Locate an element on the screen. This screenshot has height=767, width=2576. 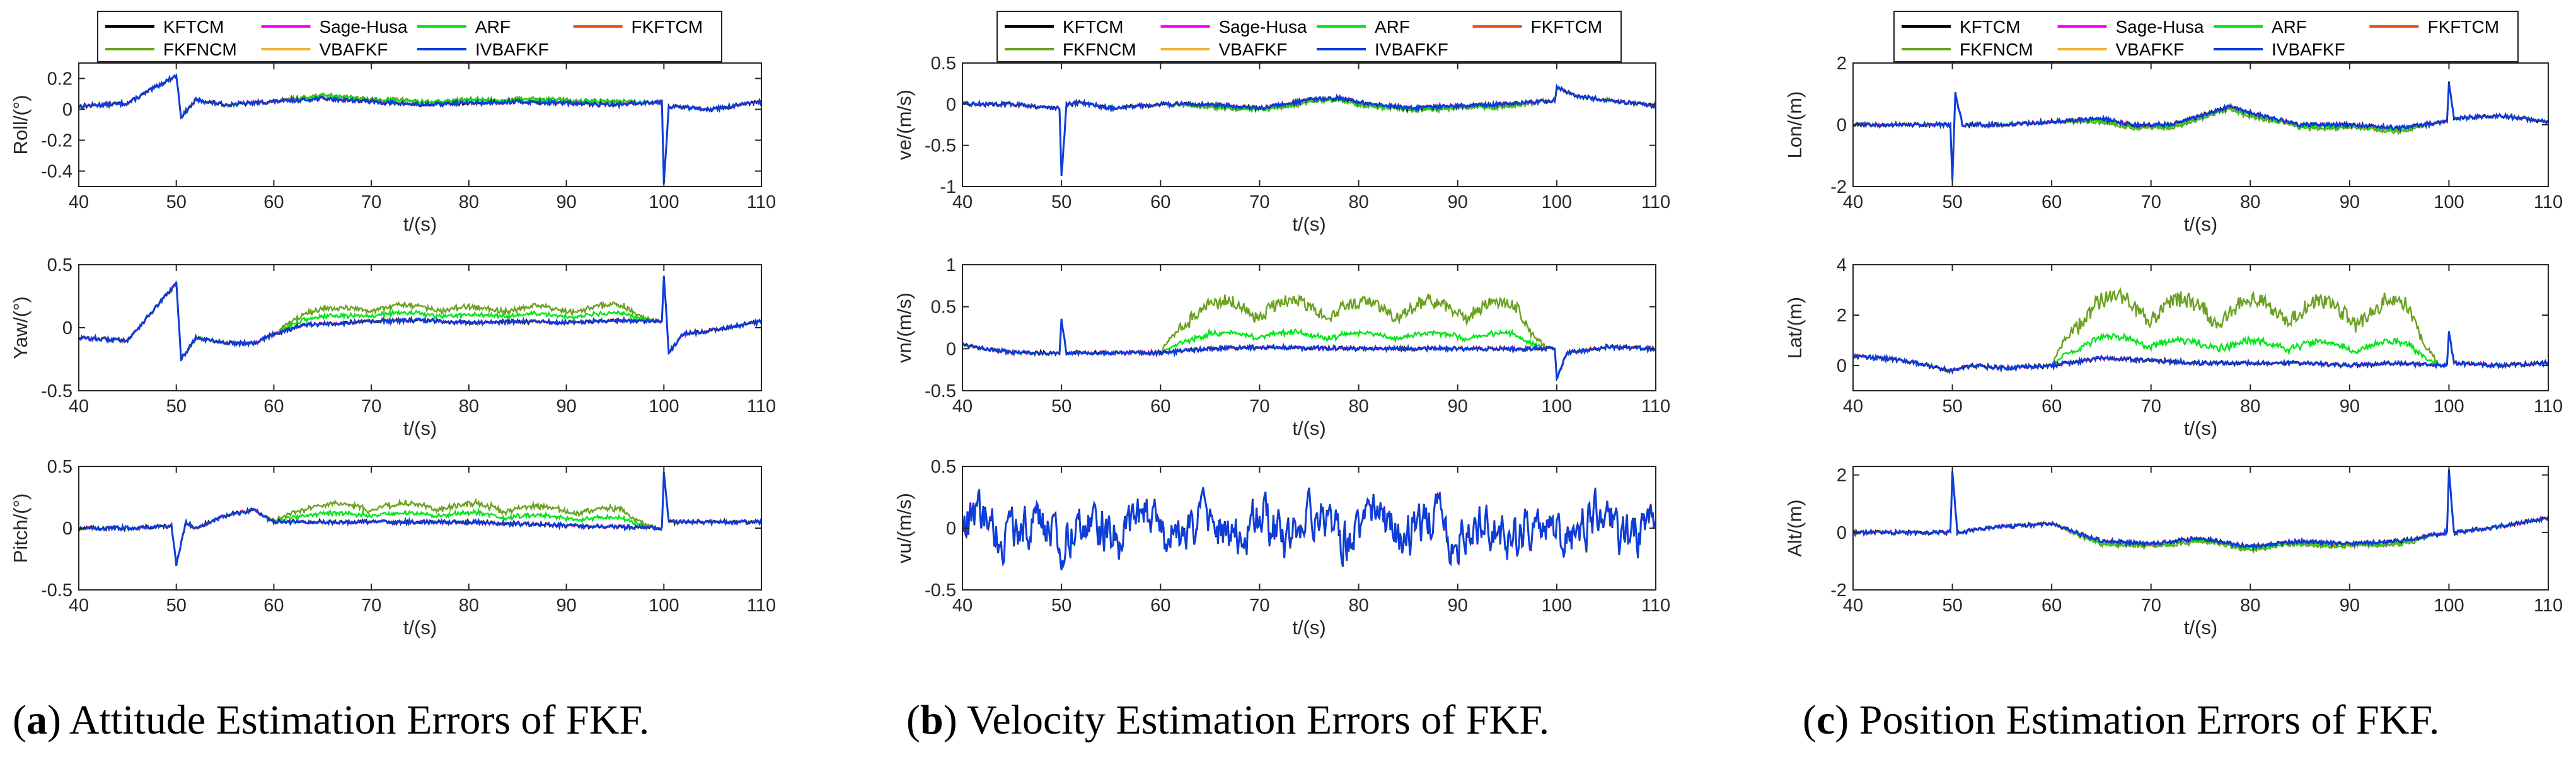
series-fkfncm-a3 is located at coordinates (420, 518).